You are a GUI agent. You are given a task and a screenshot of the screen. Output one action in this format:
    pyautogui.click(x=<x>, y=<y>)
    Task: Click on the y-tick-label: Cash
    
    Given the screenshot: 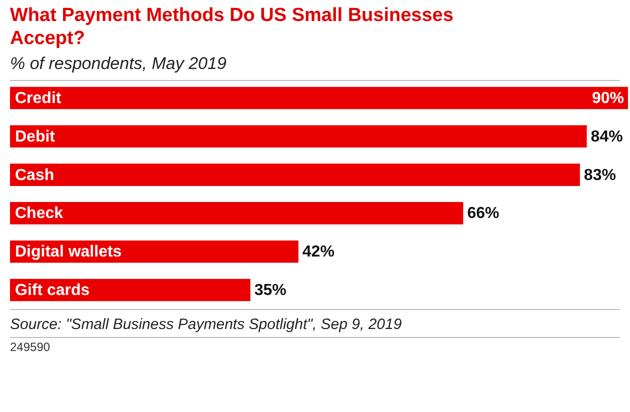 What is the action you would take?
    pyautogui.click(x=34, y=175)
    